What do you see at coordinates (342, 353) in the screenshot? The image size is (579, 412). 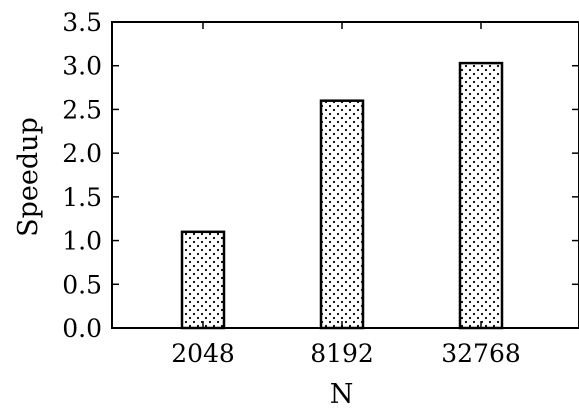 I see `x-tick-label: 8192` at bounding box center [342, 353].